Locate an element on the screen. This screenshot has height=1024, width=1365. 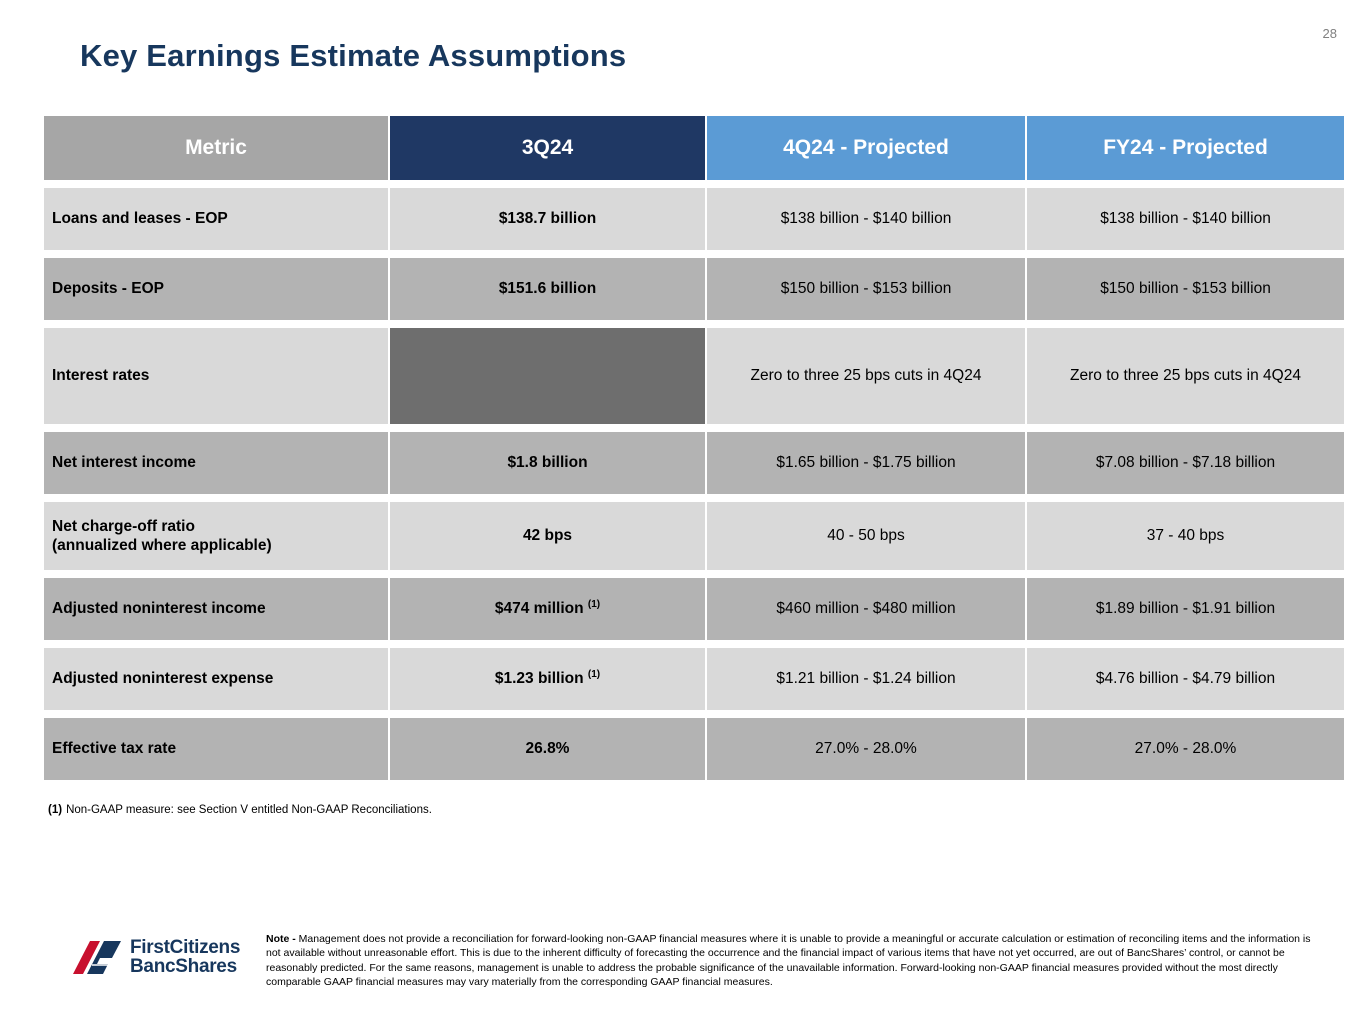
value-4q24: $138 billion - $140 billion is located at coordinates (866, 219).